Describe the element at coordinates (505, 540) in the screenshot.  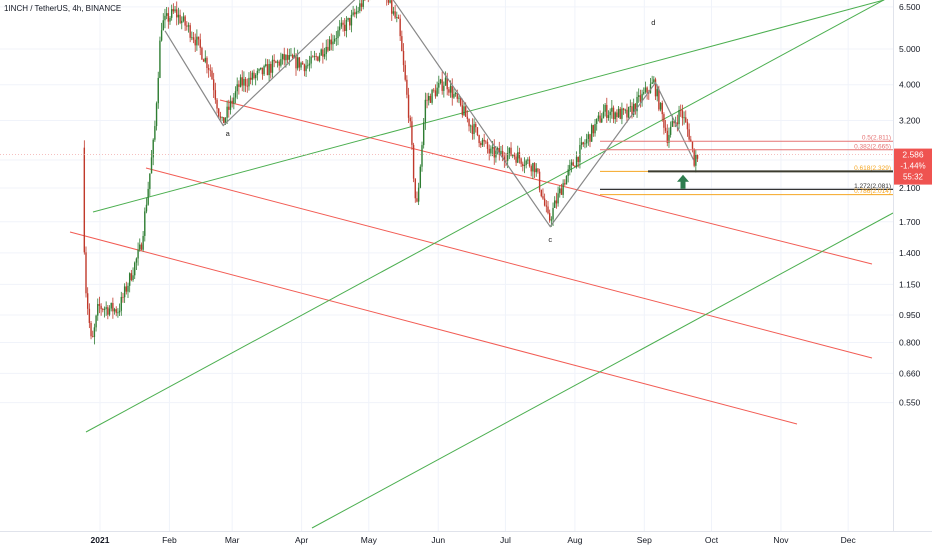
I see `x-tick-label: Jul` at that location.